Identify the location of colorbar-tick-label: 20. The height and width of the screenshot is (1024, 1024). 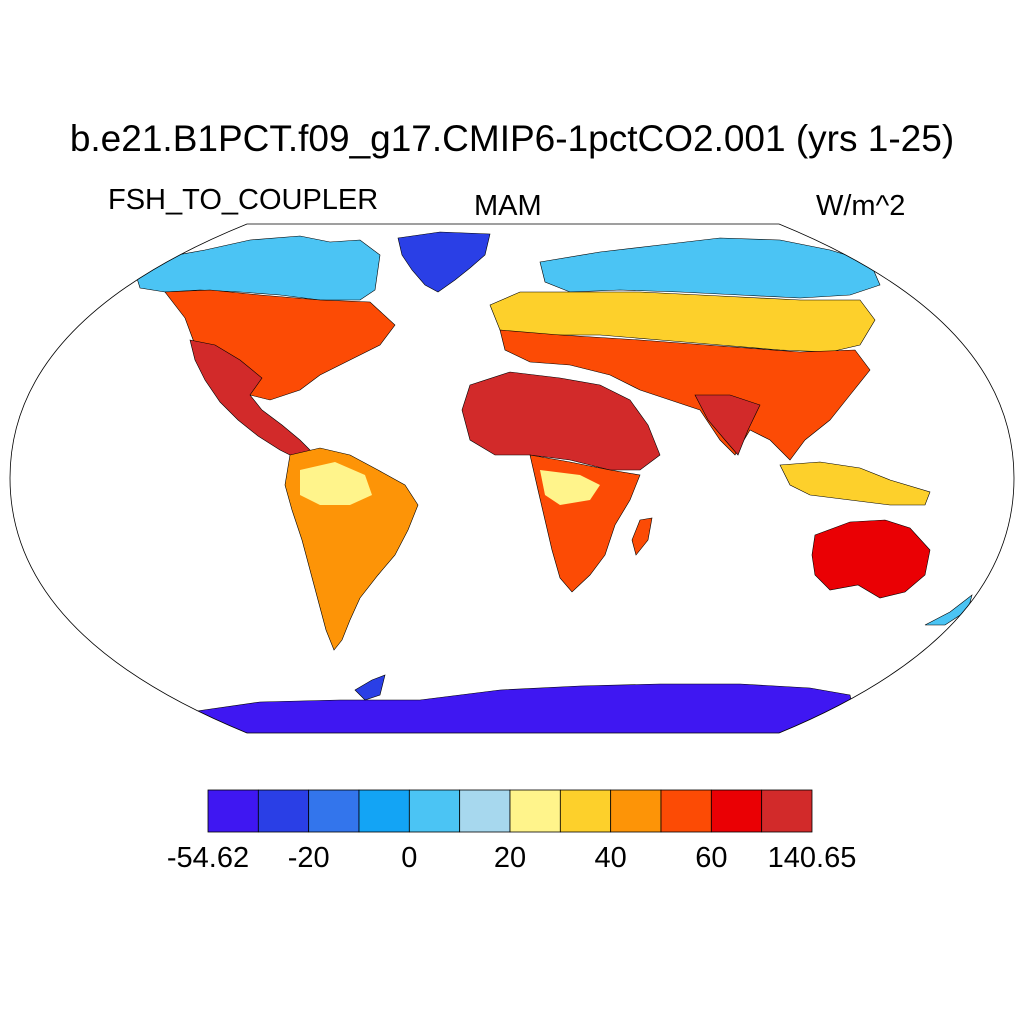
(510, 858).